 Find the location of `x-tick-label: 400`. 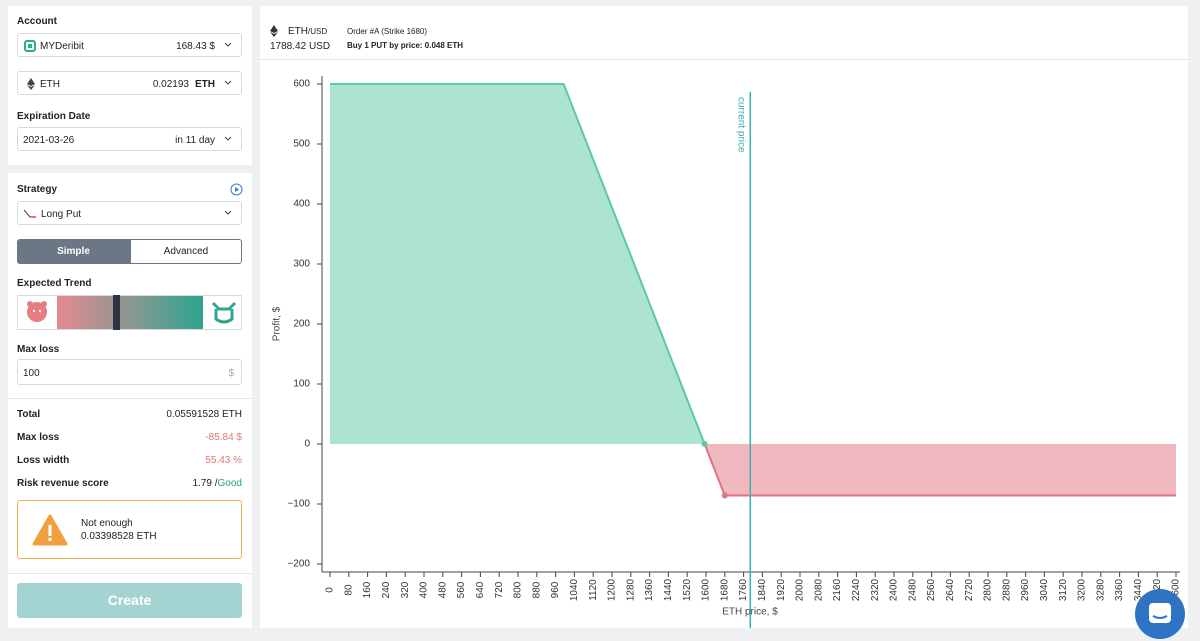

x-tick-label: 400 is located at coordinates (424, 589).